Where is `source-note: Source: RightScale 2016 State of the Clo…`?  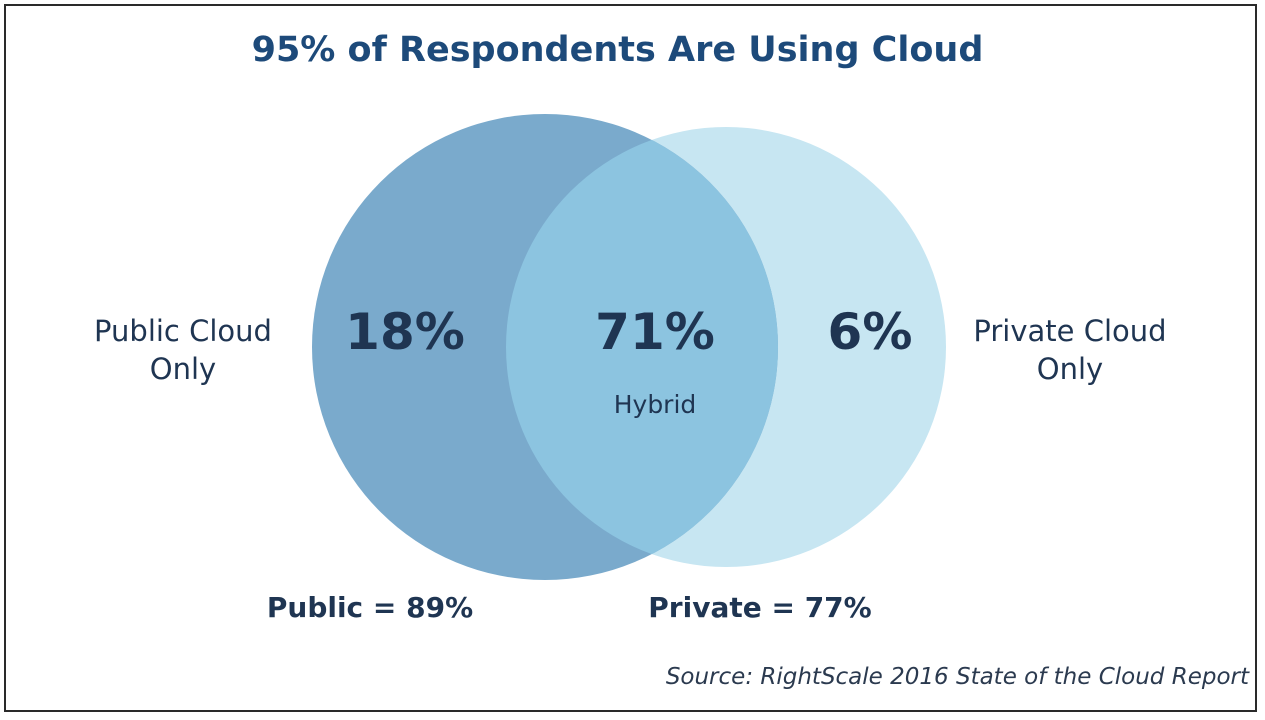
source-note: Source: RightScale 2016 State of the Clo… is located at coordinates (957, 677).